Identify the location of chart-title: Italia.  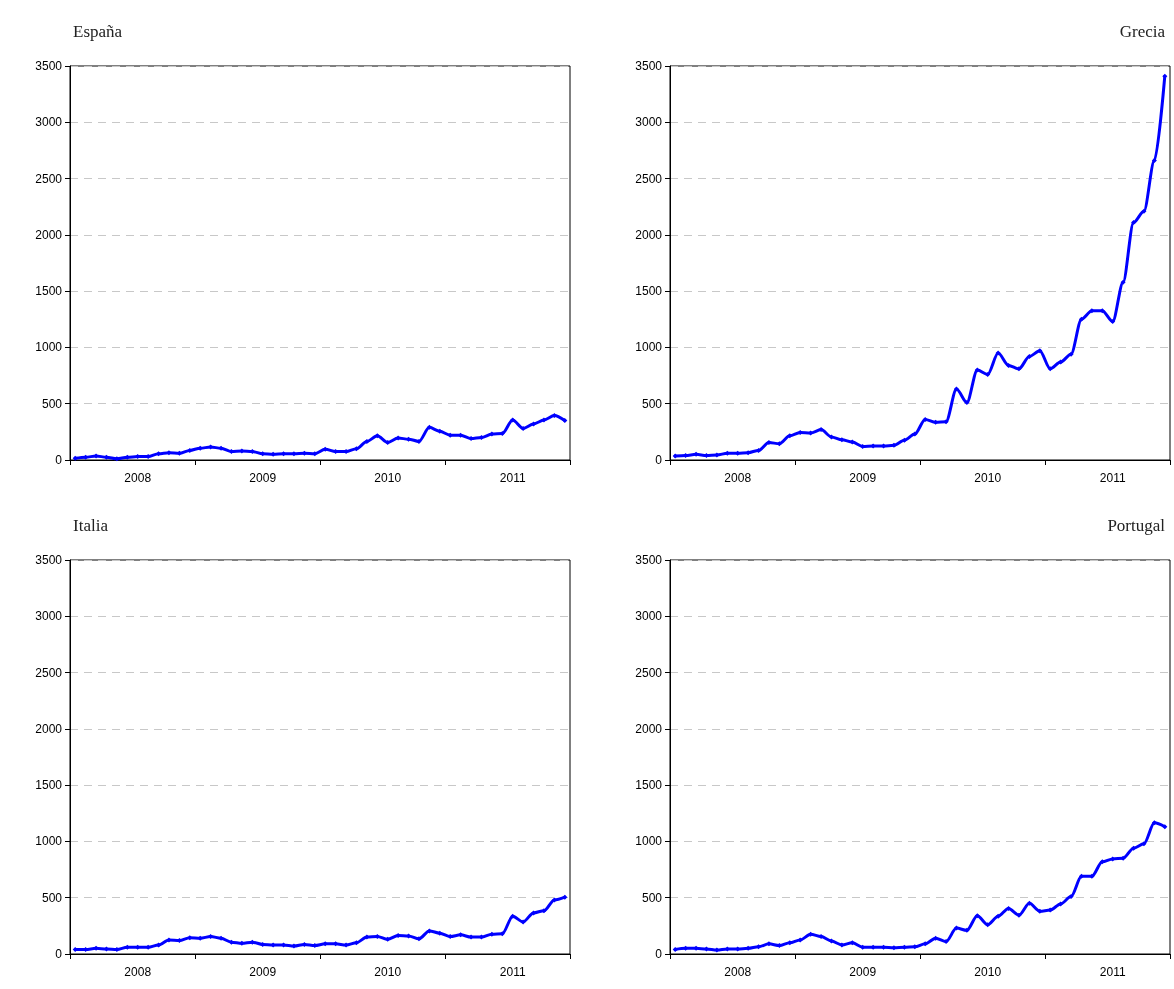
(91, 525).